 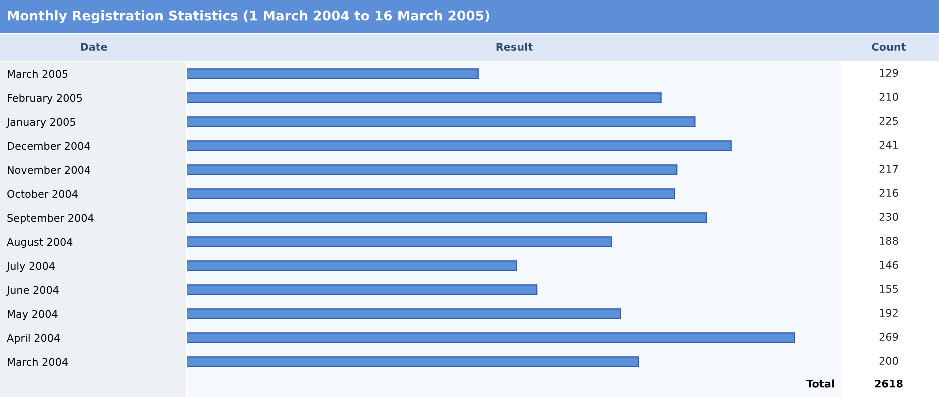 I want to click on data-label: 200, so click(x=889, y=361).